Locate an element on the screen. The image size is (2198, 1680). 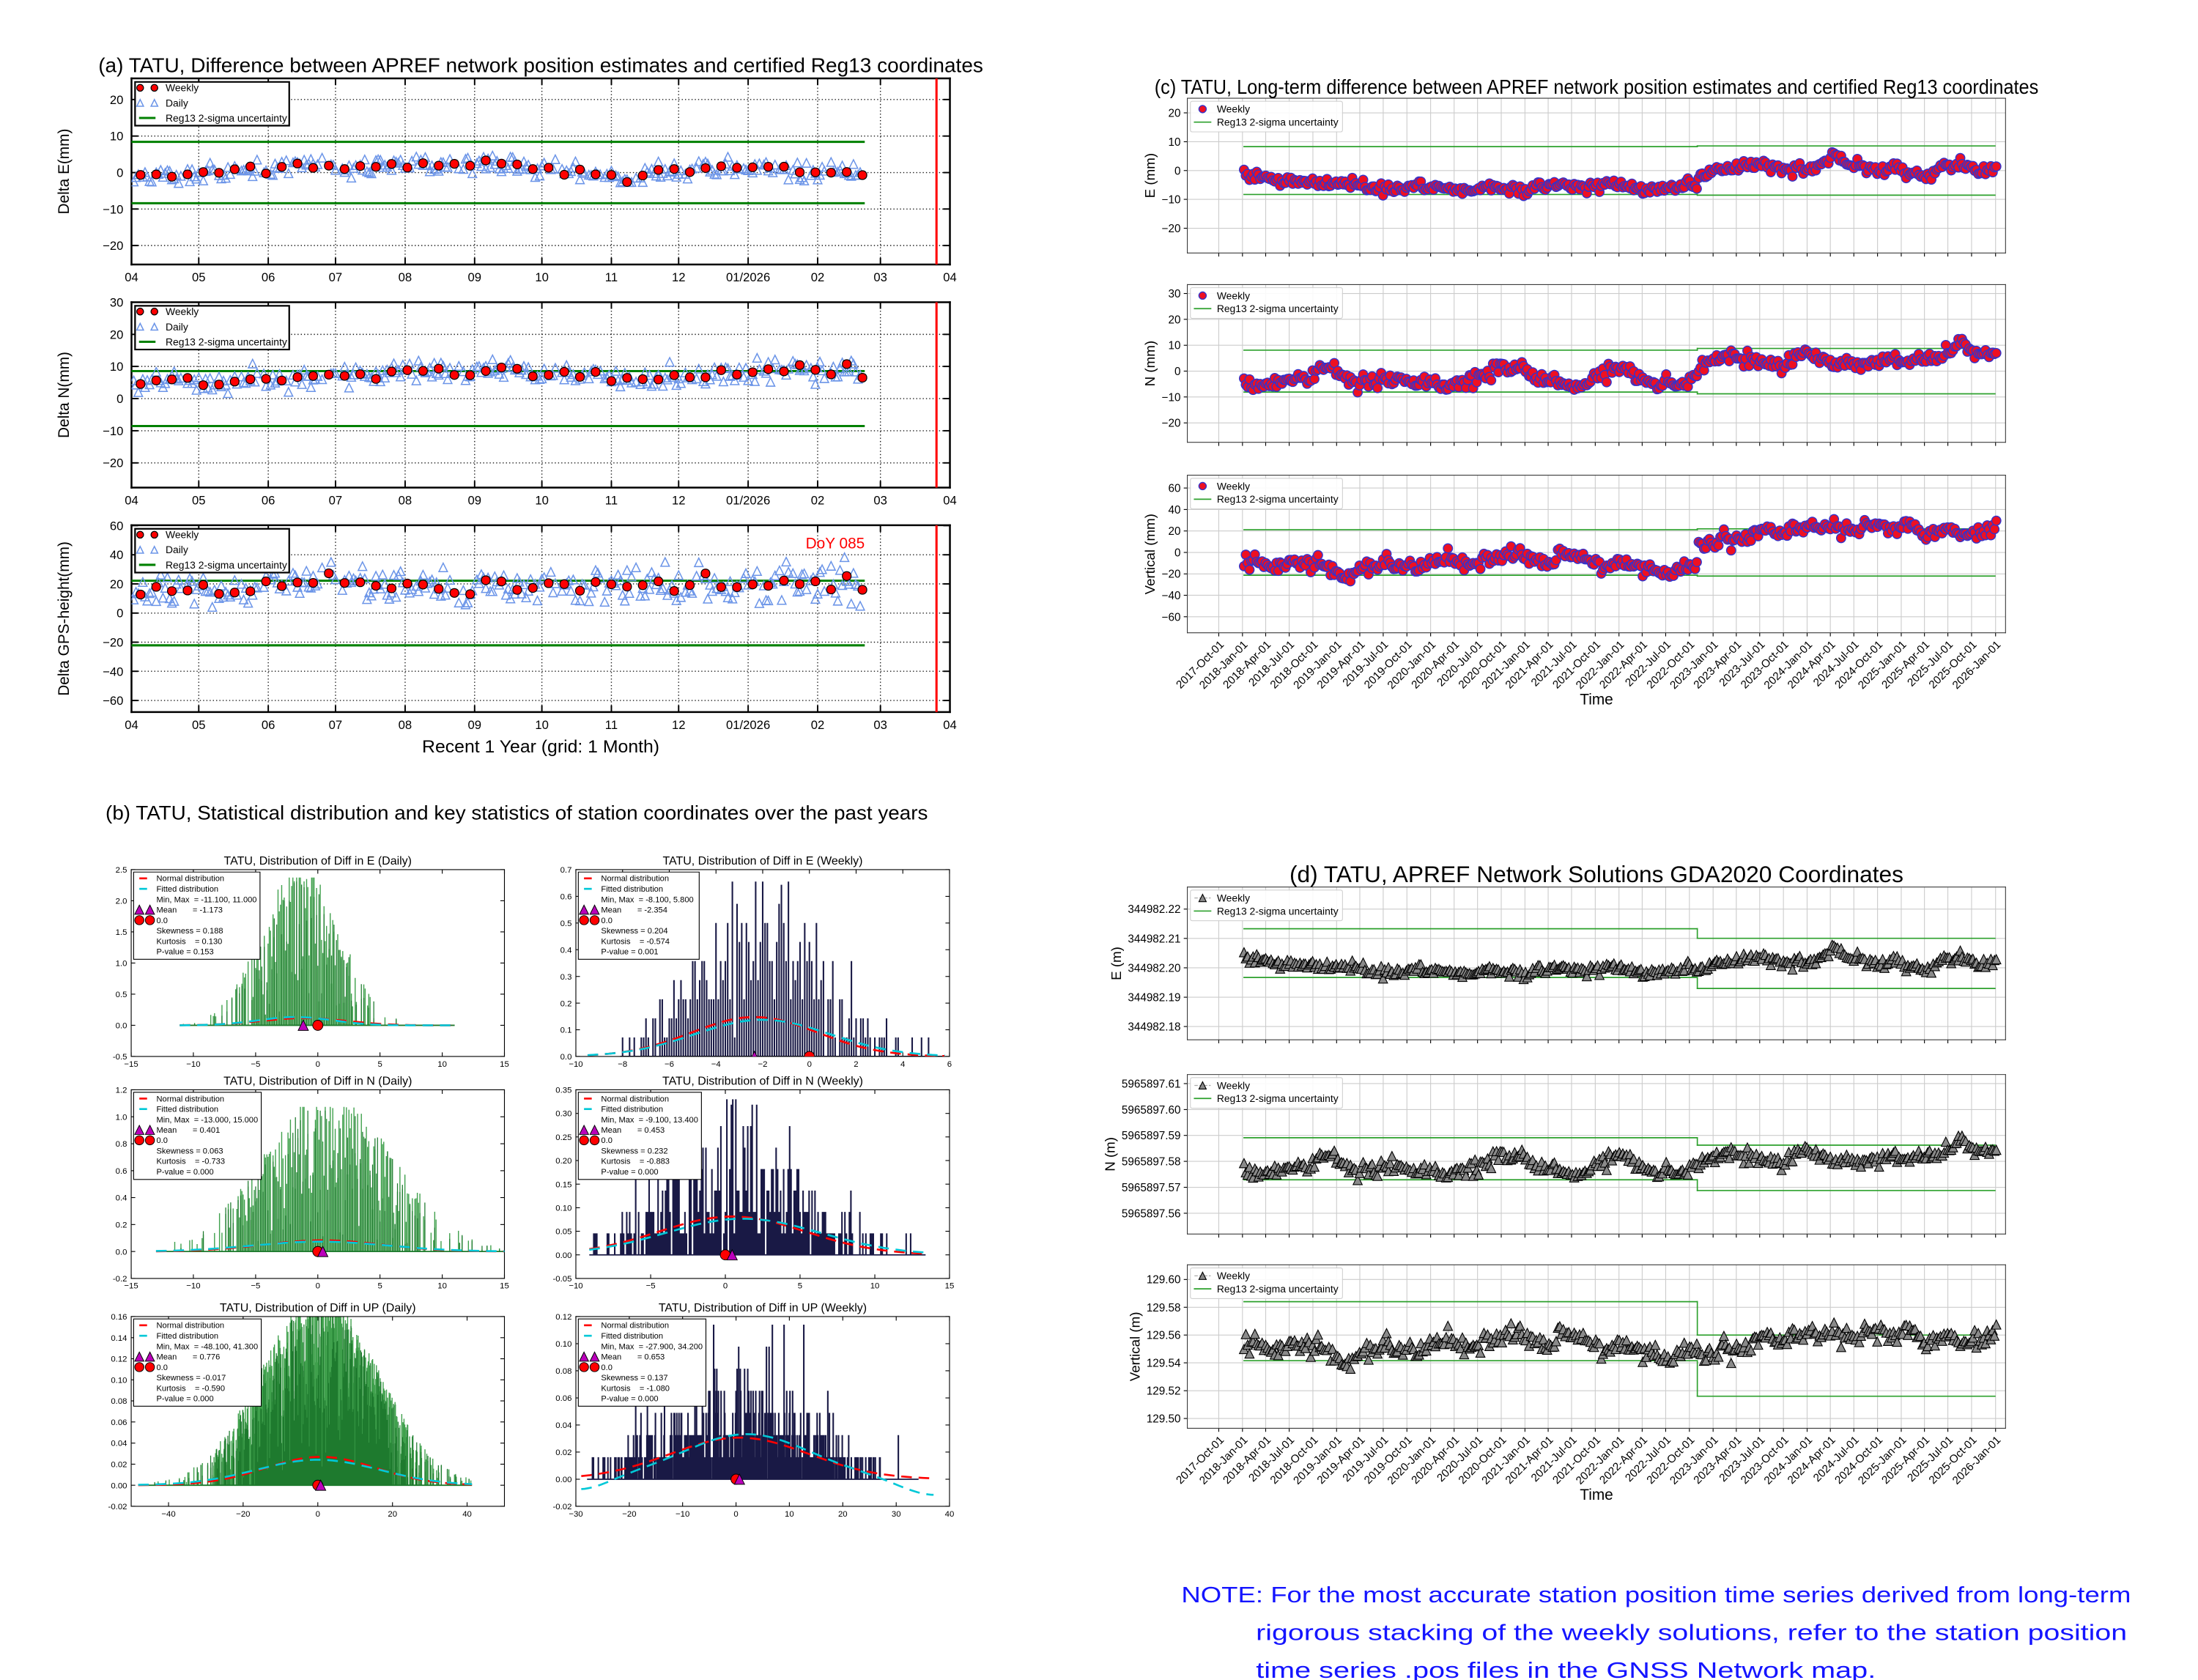
svg-text: −60 is located at coordinates (113, 701).